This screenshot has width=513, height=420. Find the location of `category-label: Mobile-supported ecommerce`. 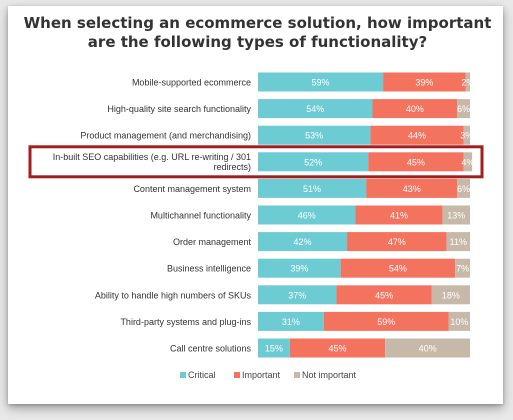

category-label: Mobile-supported ecommerce is located at coordinates (191, 83).